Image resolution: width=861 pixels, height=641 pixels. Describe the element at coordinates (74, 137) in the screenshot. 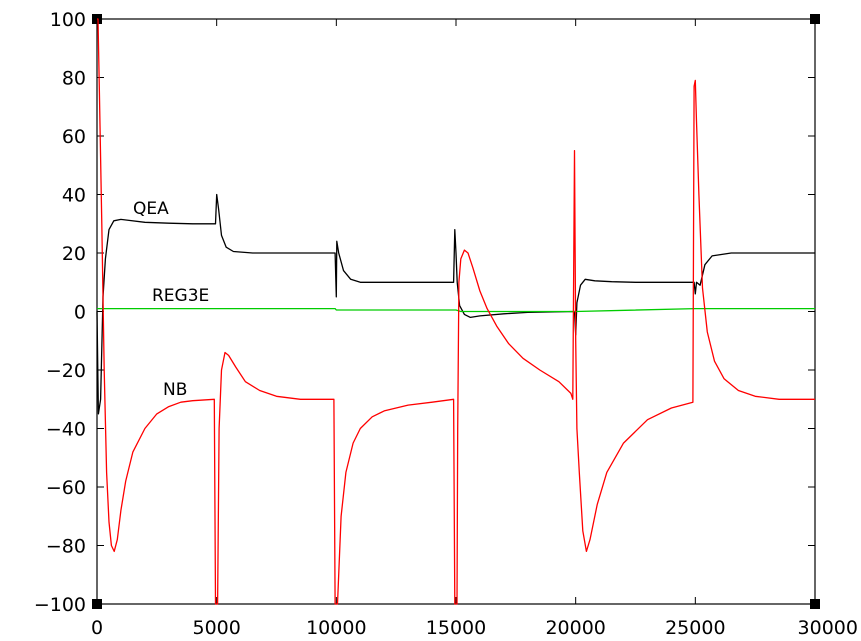

I see `y-tick-label: 60` at that location.